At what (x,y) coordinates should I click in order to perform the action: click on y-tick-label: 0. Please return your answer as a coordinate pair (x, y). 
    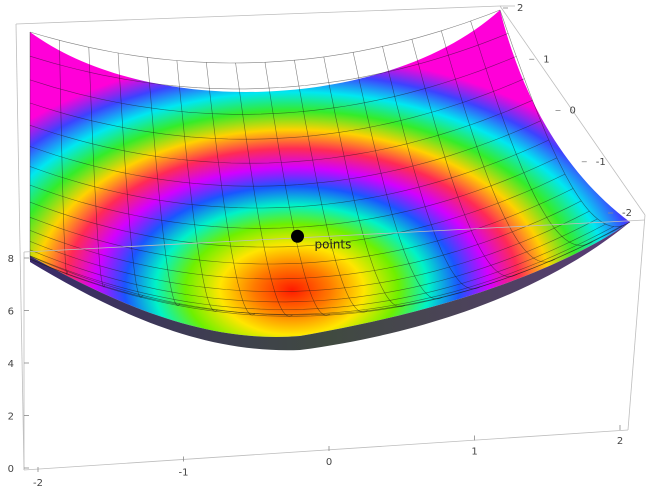
    Looking at the image, I should click on (573, 111).